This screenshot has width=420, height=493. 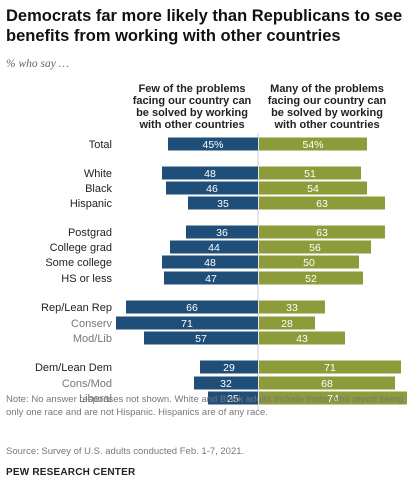 I want to click on chart-row: Cons/Mod 32 68, so click(x=228, y=383).